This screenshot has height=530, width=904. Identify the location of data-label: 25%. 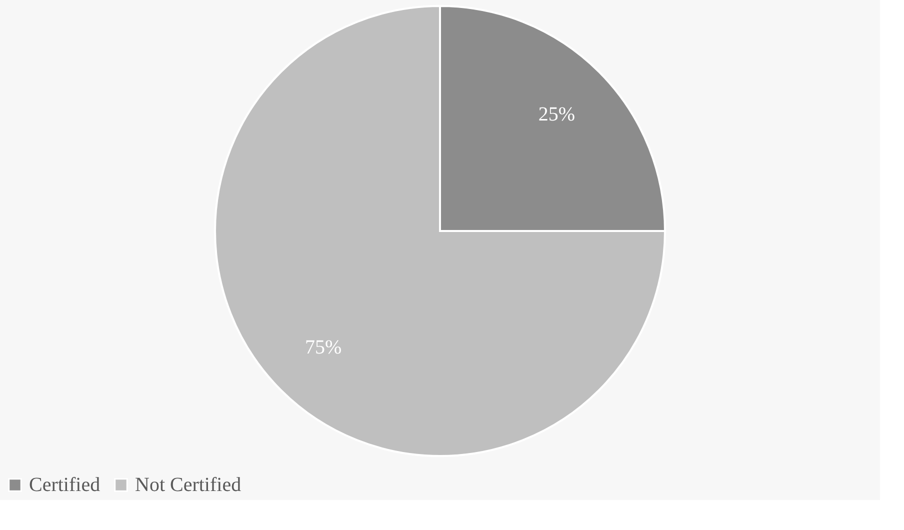
(557, 114).